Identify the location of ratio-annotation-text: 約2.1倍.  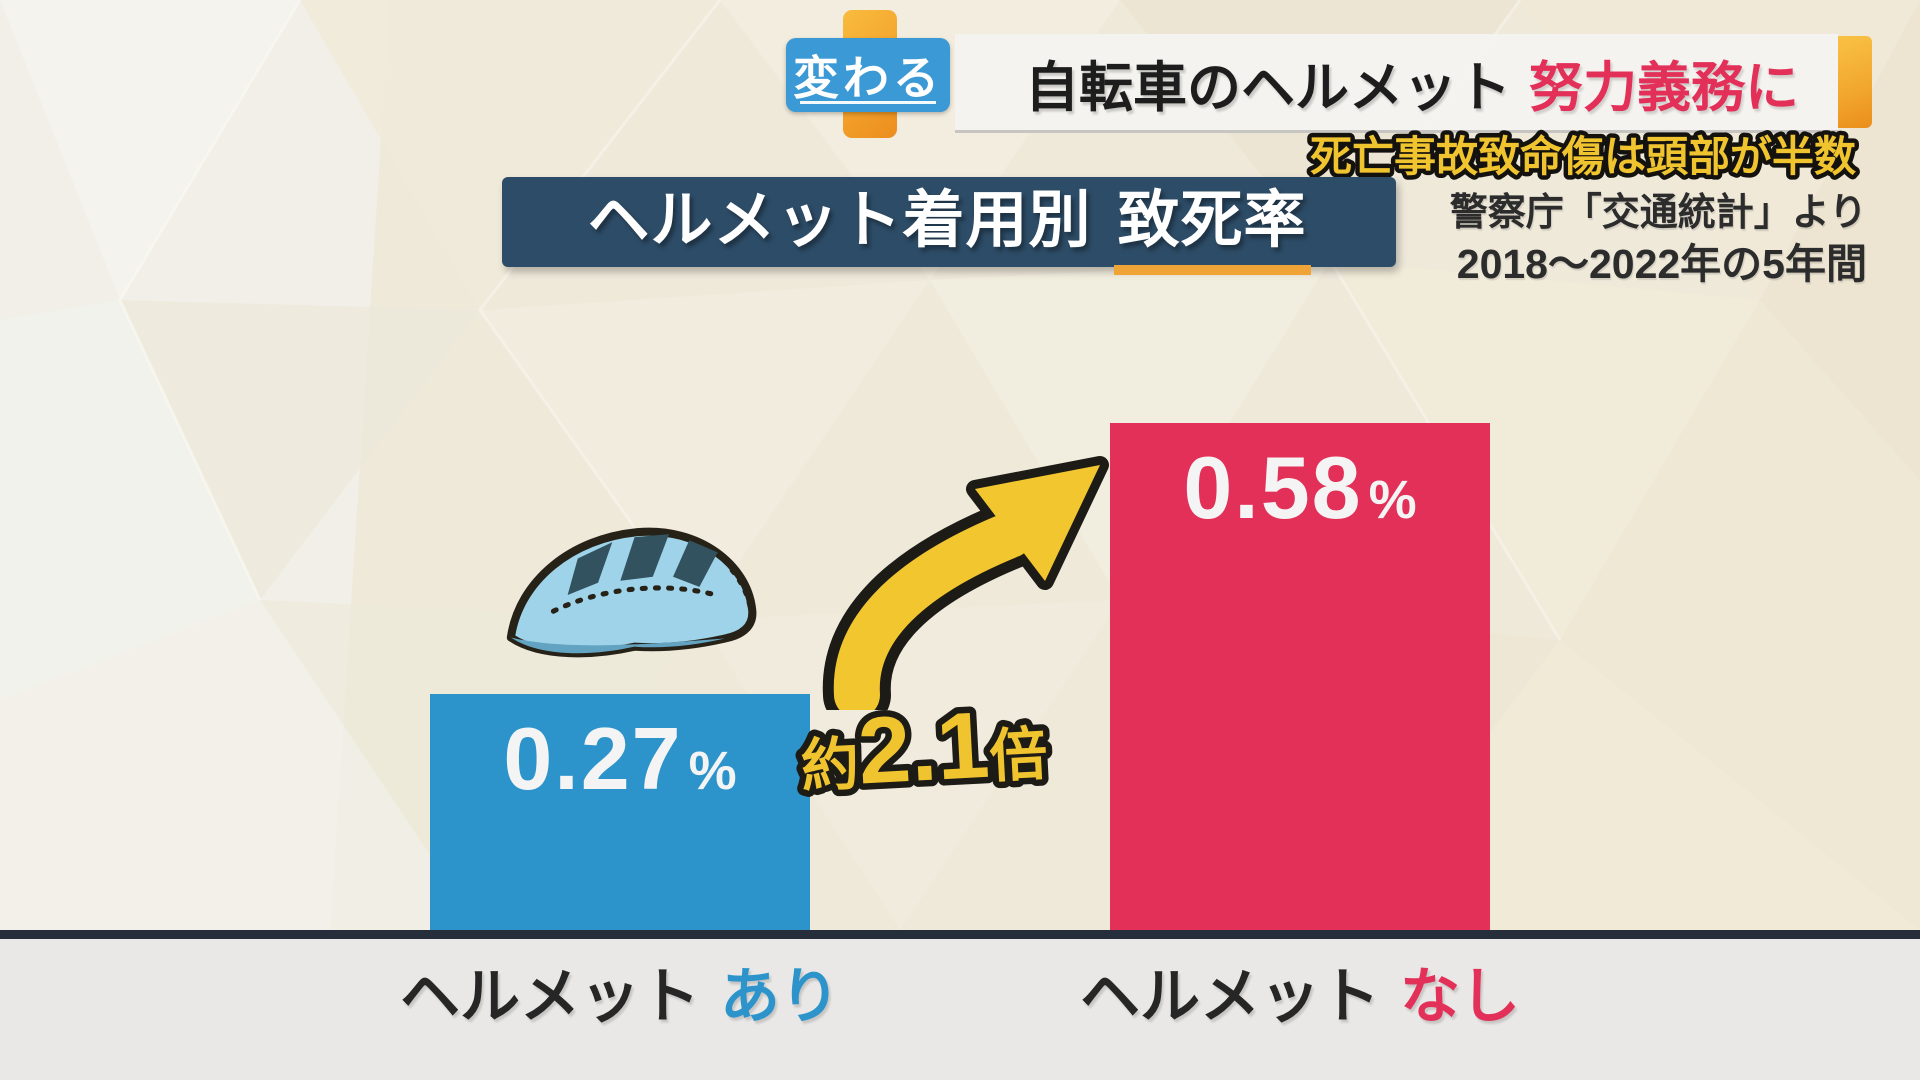
(924, 747).